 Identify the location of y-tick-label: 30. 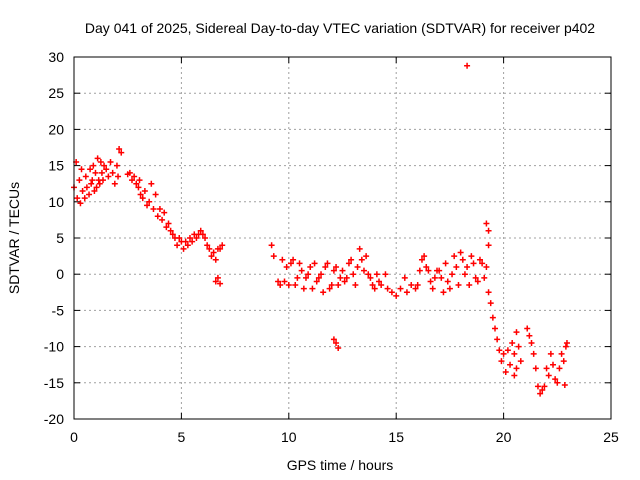
(56, 57).